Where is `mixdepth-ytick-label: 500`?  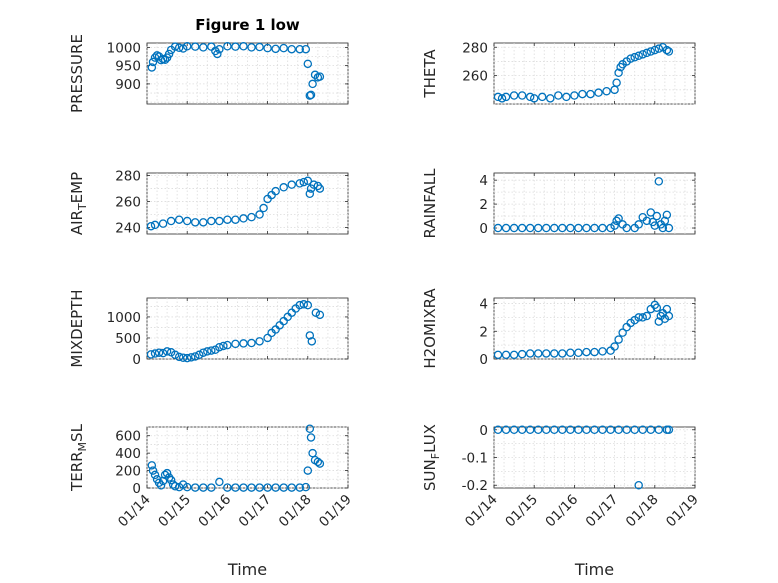
mixdepth-ytick-label: 500 is located at coordinates (128, 339).